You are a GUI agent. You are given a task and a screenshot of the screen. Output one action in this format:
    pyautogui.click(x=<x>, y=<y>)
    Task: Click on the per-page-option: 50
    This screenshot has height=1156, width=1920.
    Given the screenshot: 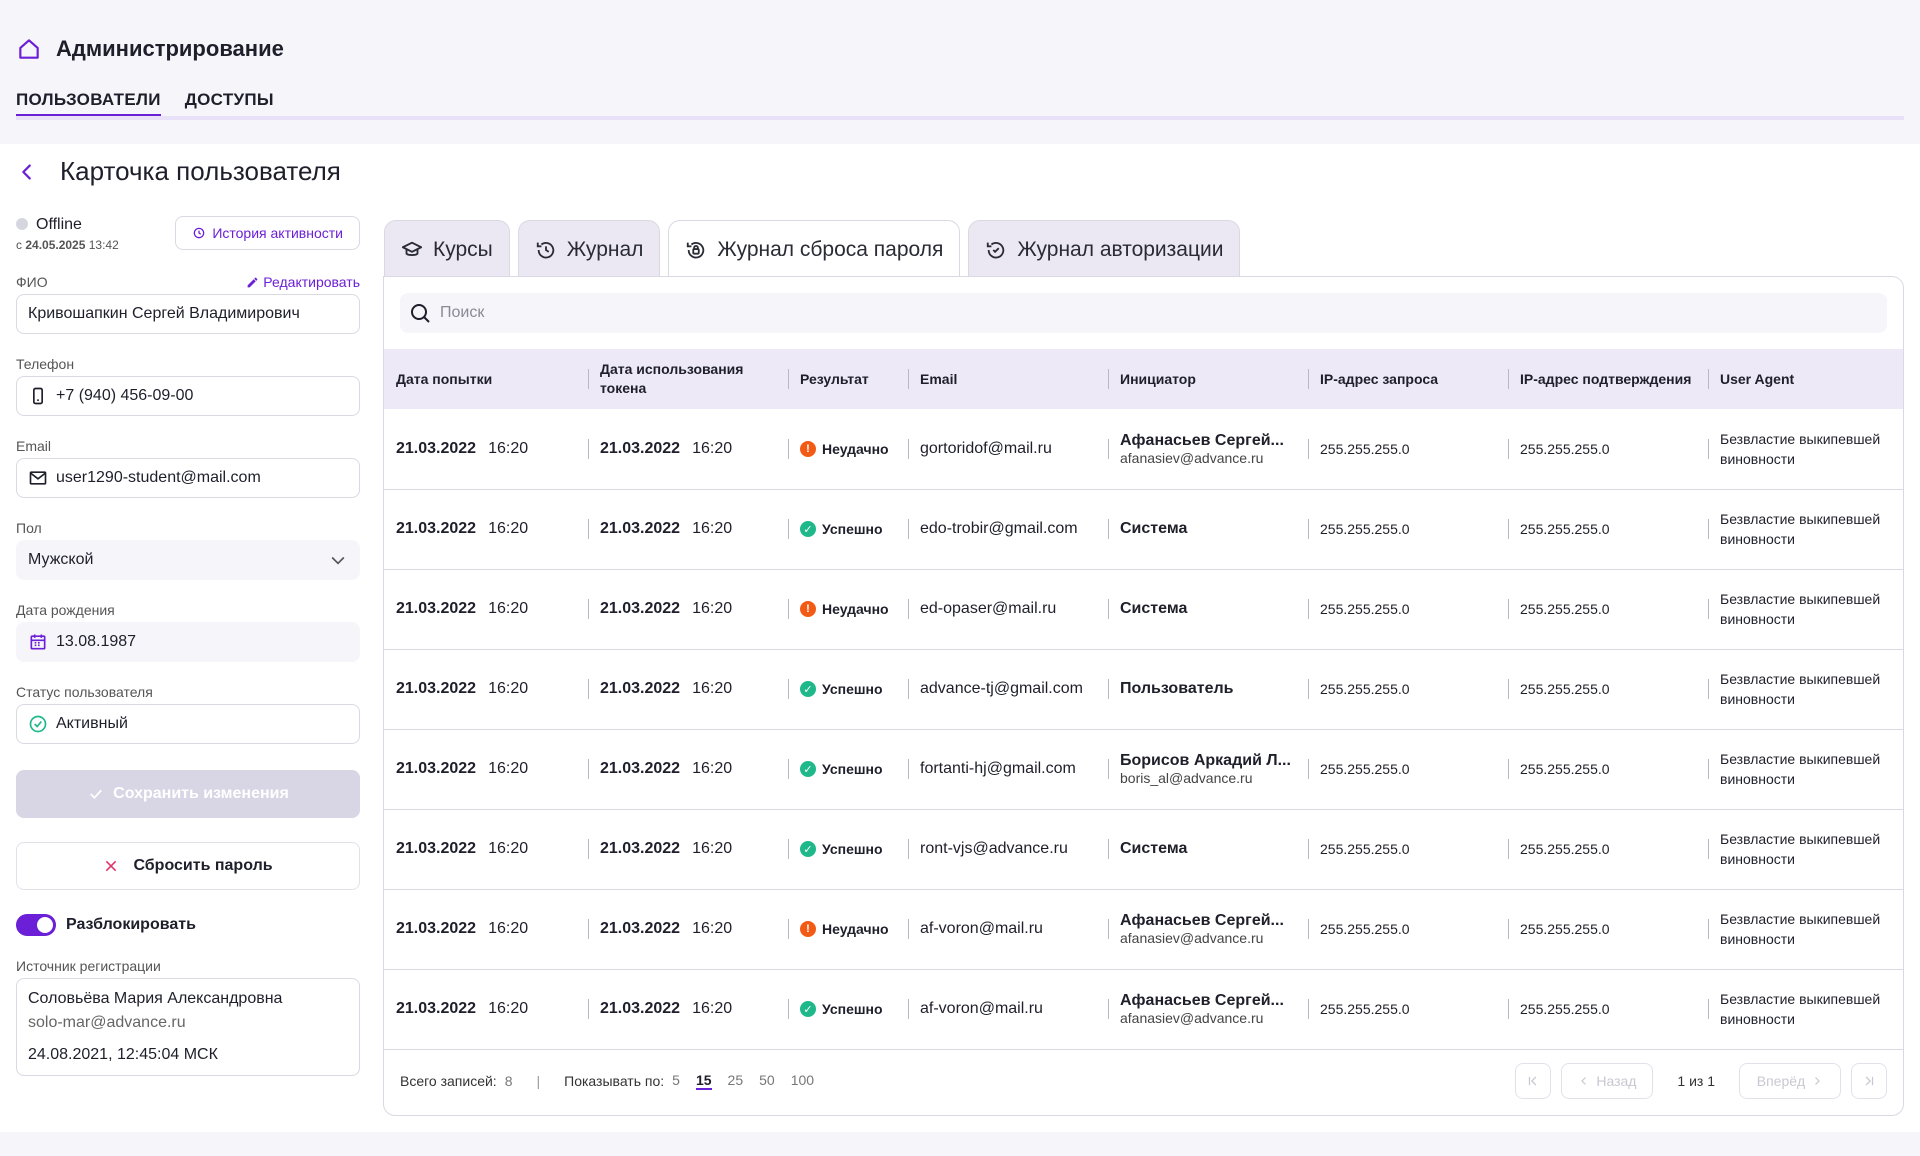 What is the action you would take?
    pyautogui.click(x=767, y=1080)
    